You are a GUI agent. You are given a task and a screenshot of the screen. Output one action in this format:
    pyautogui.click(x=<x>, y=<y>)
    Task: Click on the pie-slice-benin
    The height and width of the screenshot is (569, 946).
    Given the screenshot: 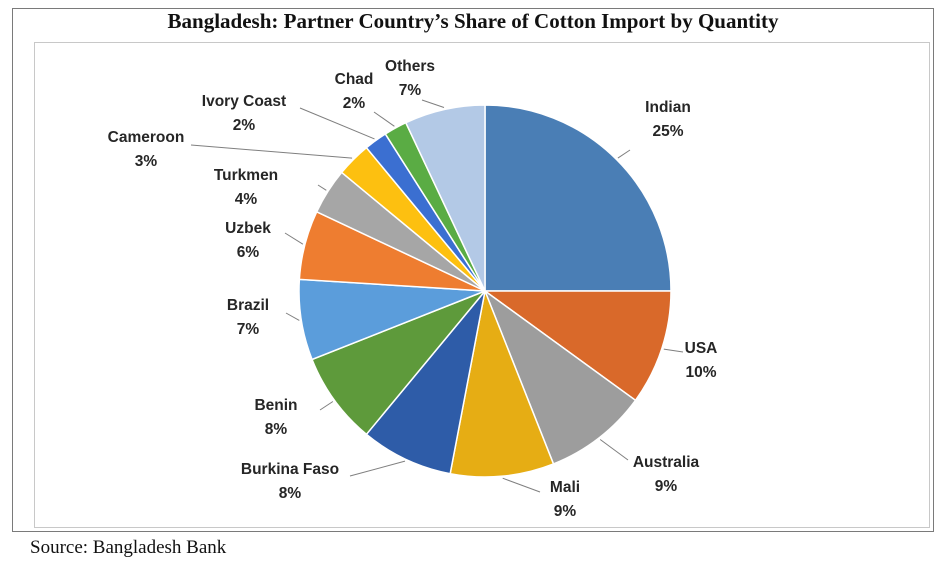 What is the action you would take?
    pyautogui.click(x=398, y=363)
    